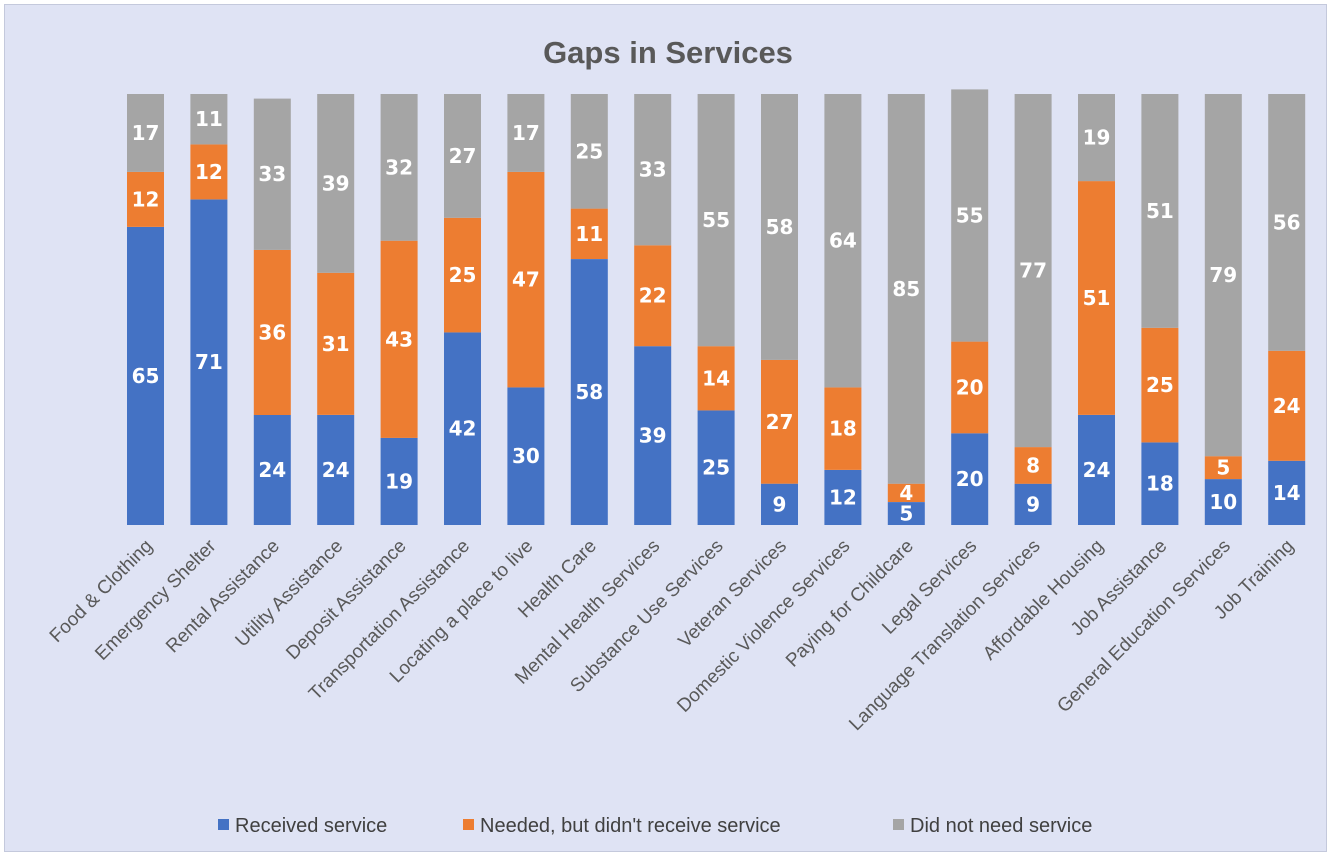 This screenshot has width=1331, height=856. I want to click on data-label-12-0: 5, so click(906, 514).